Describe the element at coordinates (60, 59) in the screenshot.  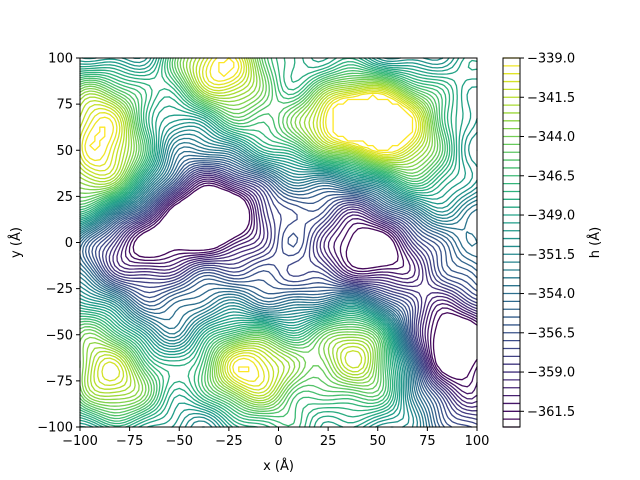
I see `y-tick-label: 100` at that location.